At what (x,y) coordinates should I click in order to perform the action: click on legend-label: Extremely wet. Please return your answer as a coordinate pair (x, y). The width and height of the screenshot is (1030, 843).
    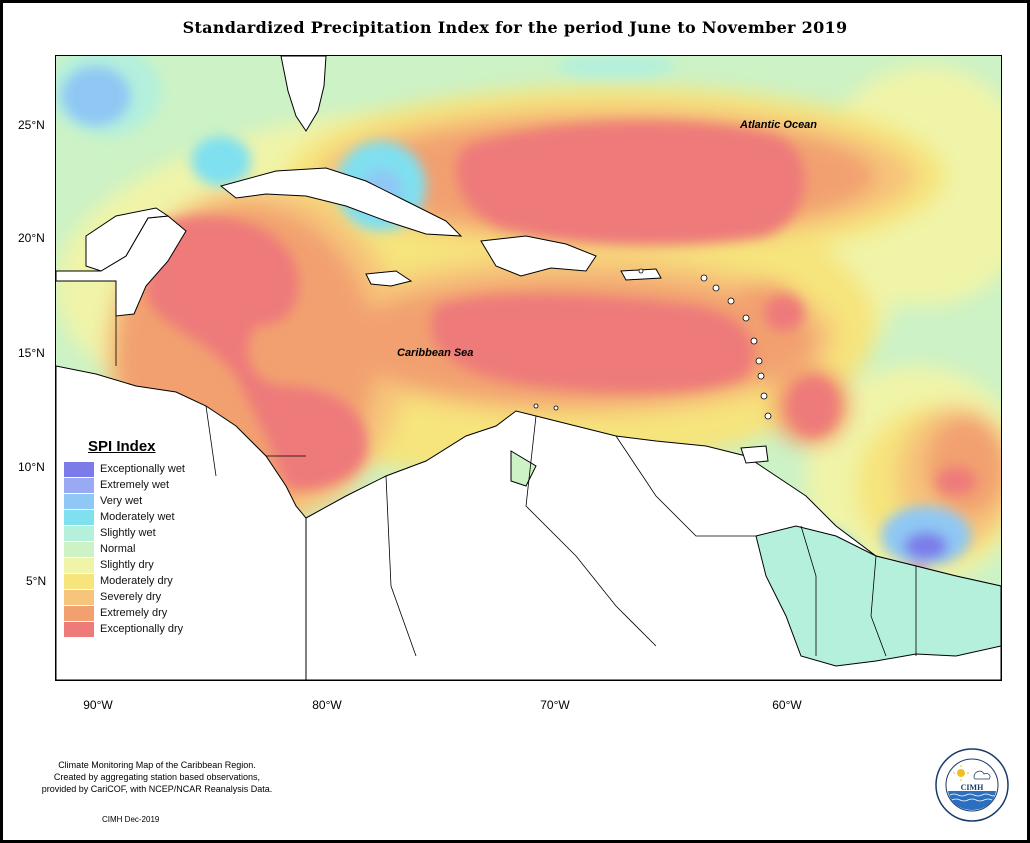
    Looking at the image, I should click on (135, 485).